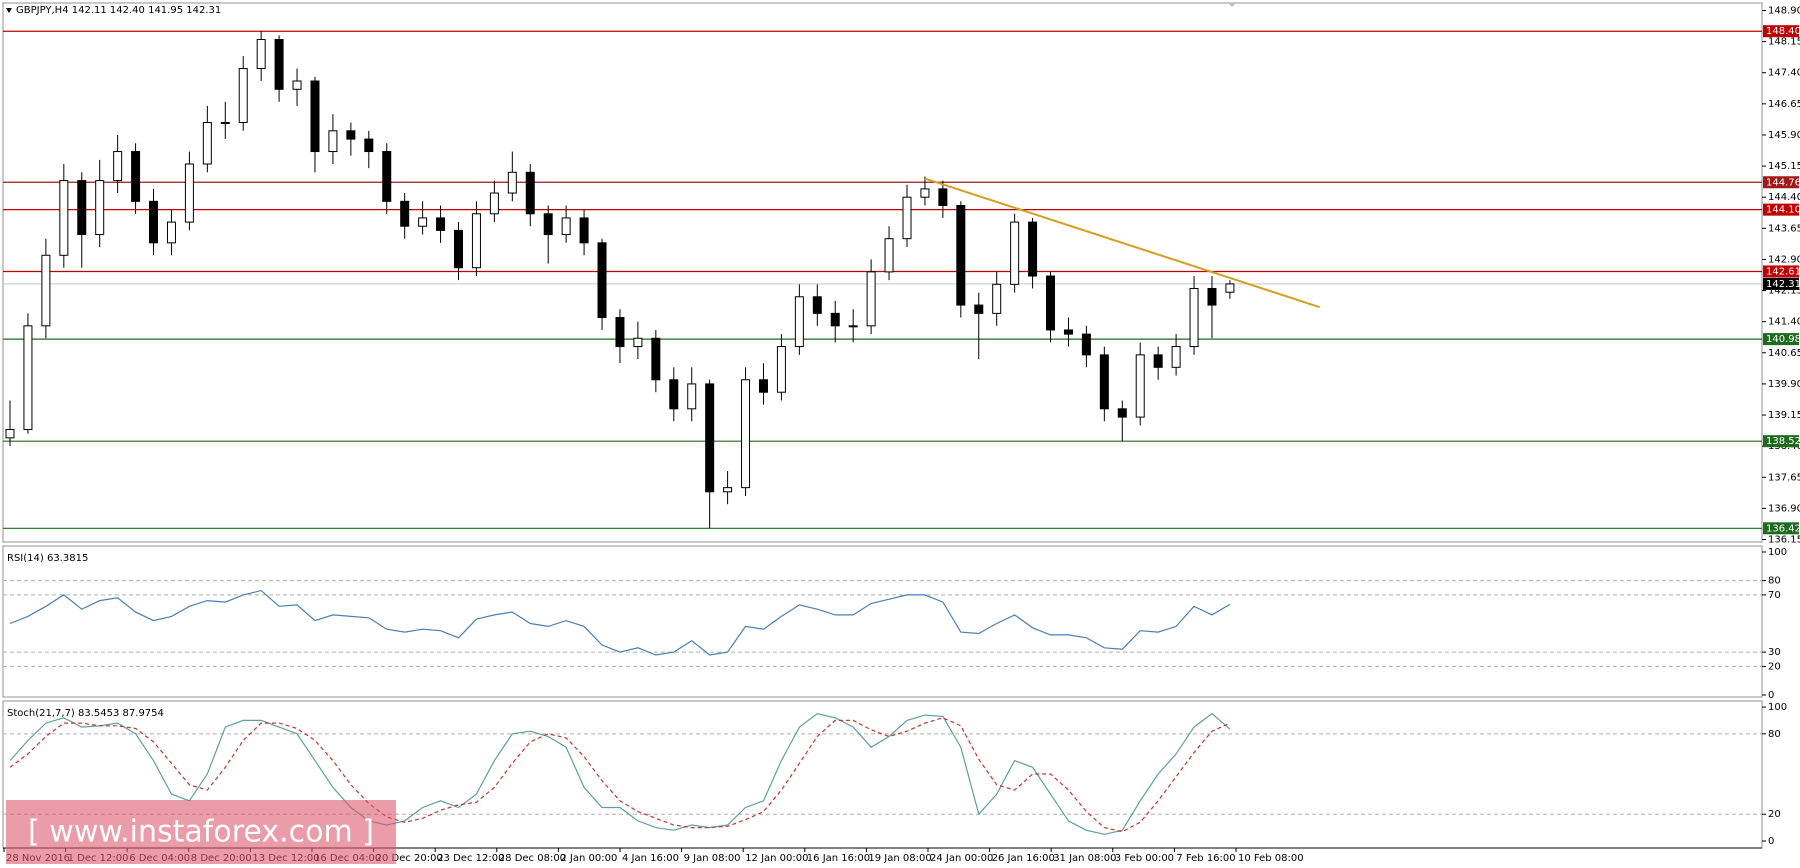 This screenshot has height=868, width=1800. What do you see at coordinates (1783, 441) in the screenshot?
I see `level-price-label: 138.52` at bounding box center [1783, 441].